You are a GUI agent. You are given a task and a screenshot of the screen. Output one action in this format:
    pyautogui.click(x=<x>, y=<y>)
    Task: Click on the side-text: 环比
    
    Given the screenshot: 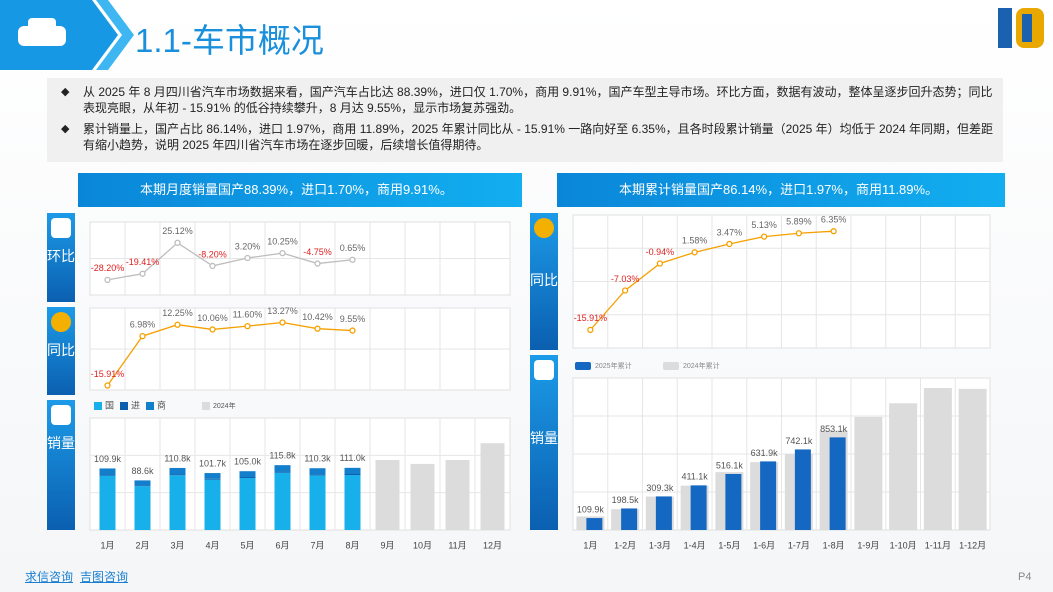 What is the action you would take?
    pyautogui.click(x=61, y=256)
    